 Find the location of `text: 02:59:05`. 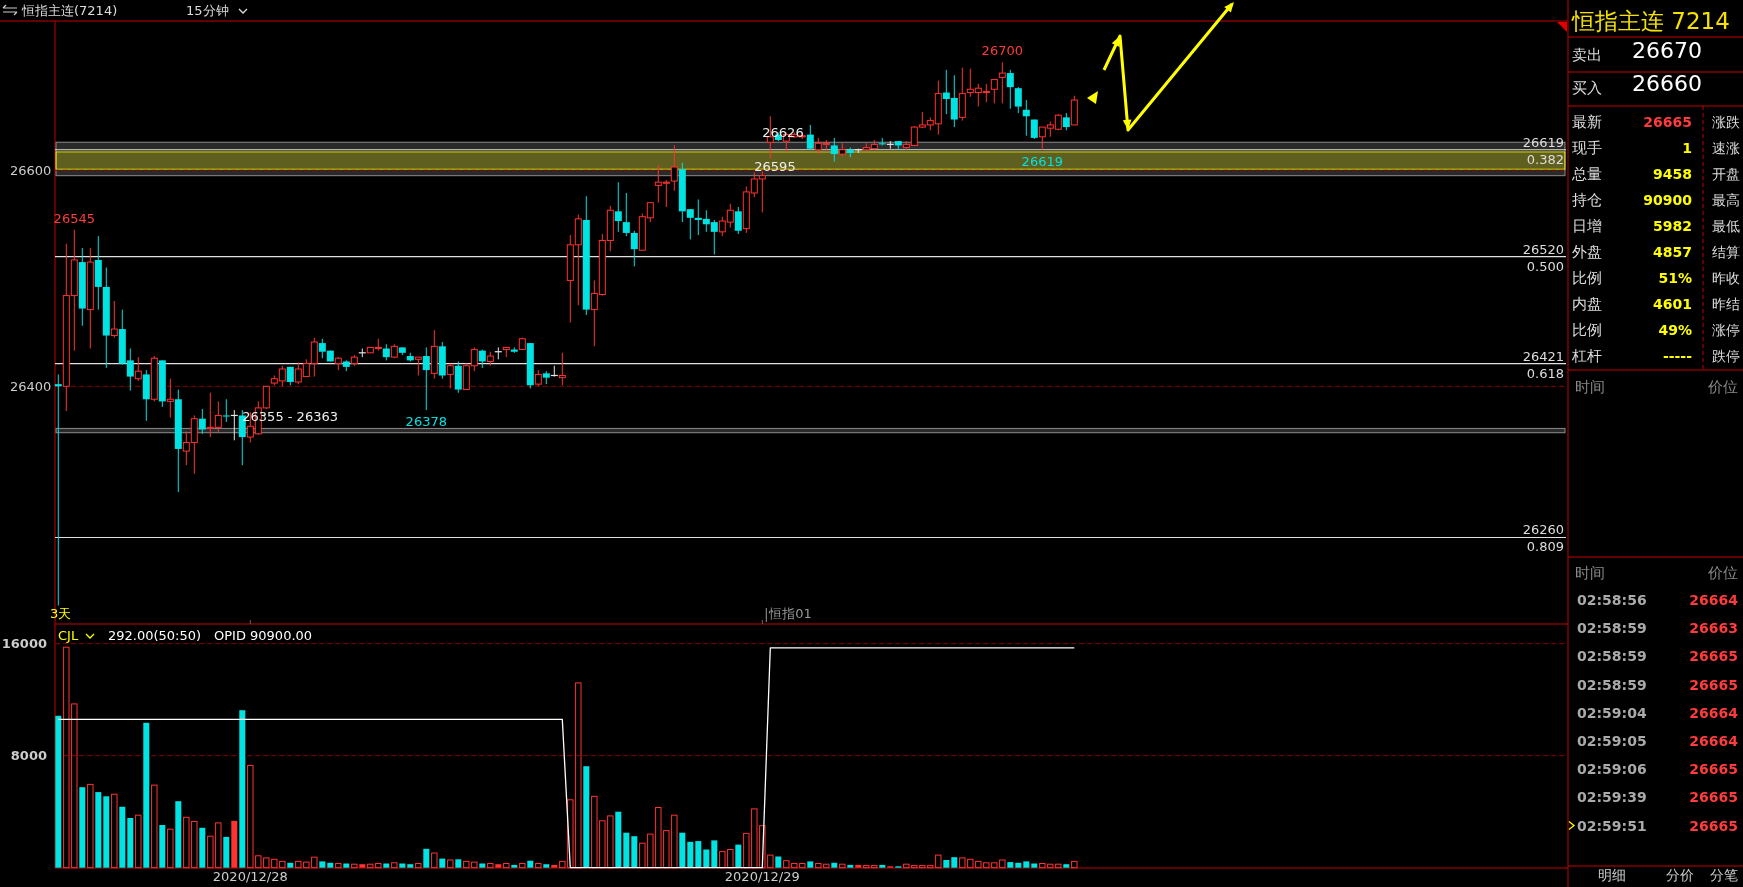

text: 02:59:05 is located at coordinates (1612, 741).